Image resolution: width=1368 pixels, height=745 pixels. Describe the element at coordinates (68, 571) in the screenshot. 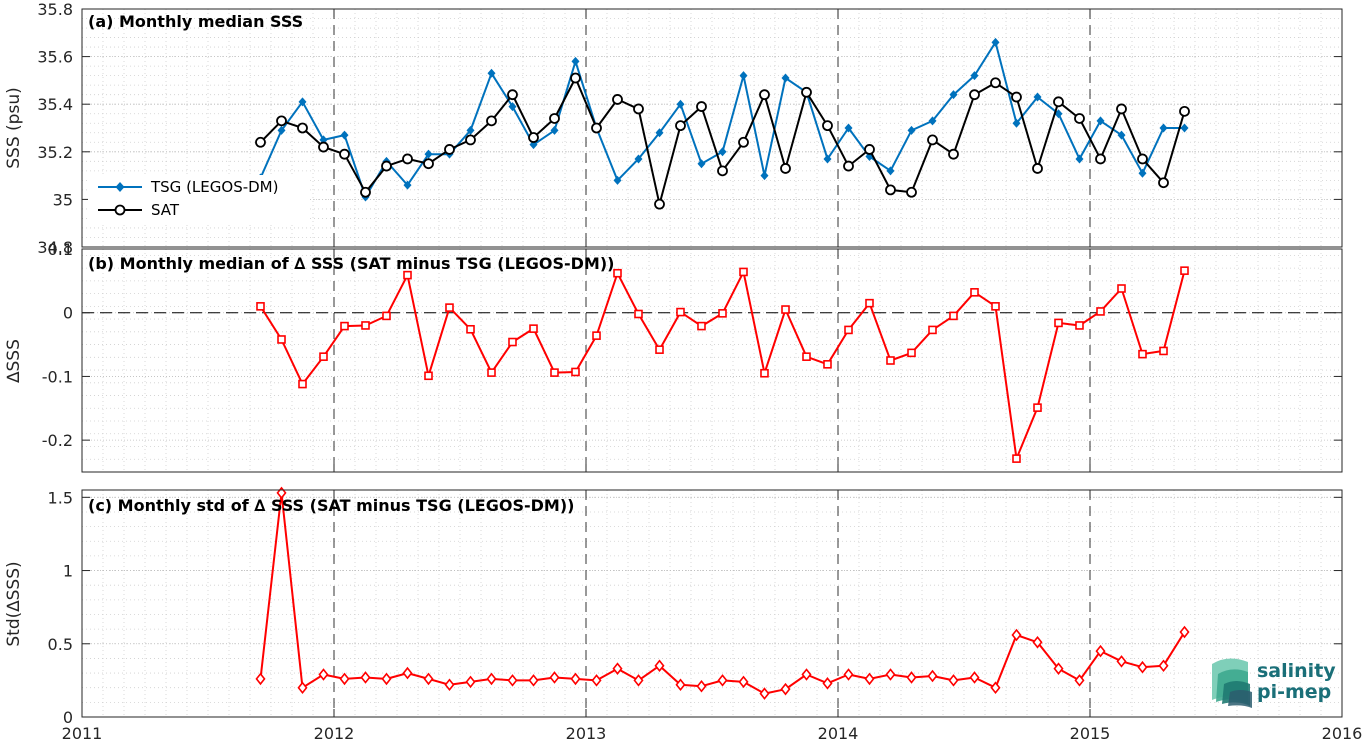

I see `y-tick-label: 1` at that location.